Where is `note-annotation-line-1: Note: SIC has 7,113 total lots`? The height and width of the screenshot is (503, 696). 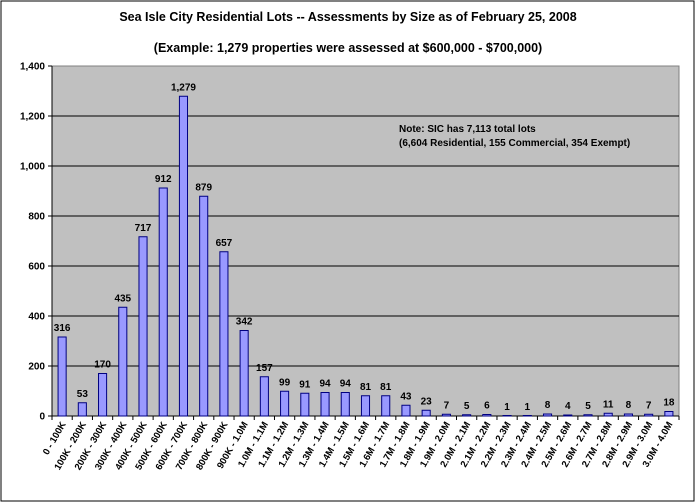 note-annotation-line-1: Note: SIC has 7,113 total lots is located at coordinates (467, 129).